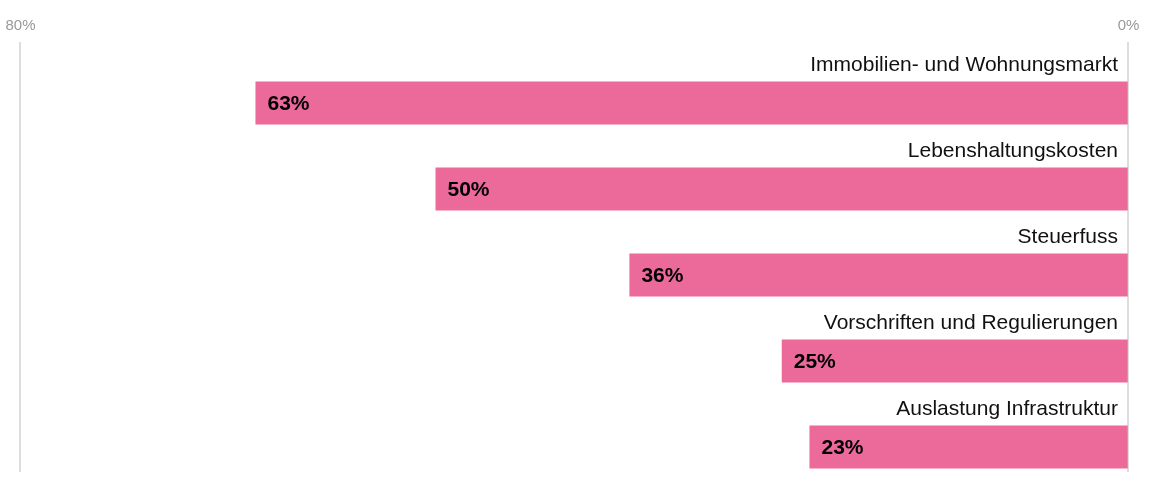  What do you see at coordinates (1128, 24) in the screenshot?
I see `x-tick-label: 0%` at bounding box center [1128, 24].